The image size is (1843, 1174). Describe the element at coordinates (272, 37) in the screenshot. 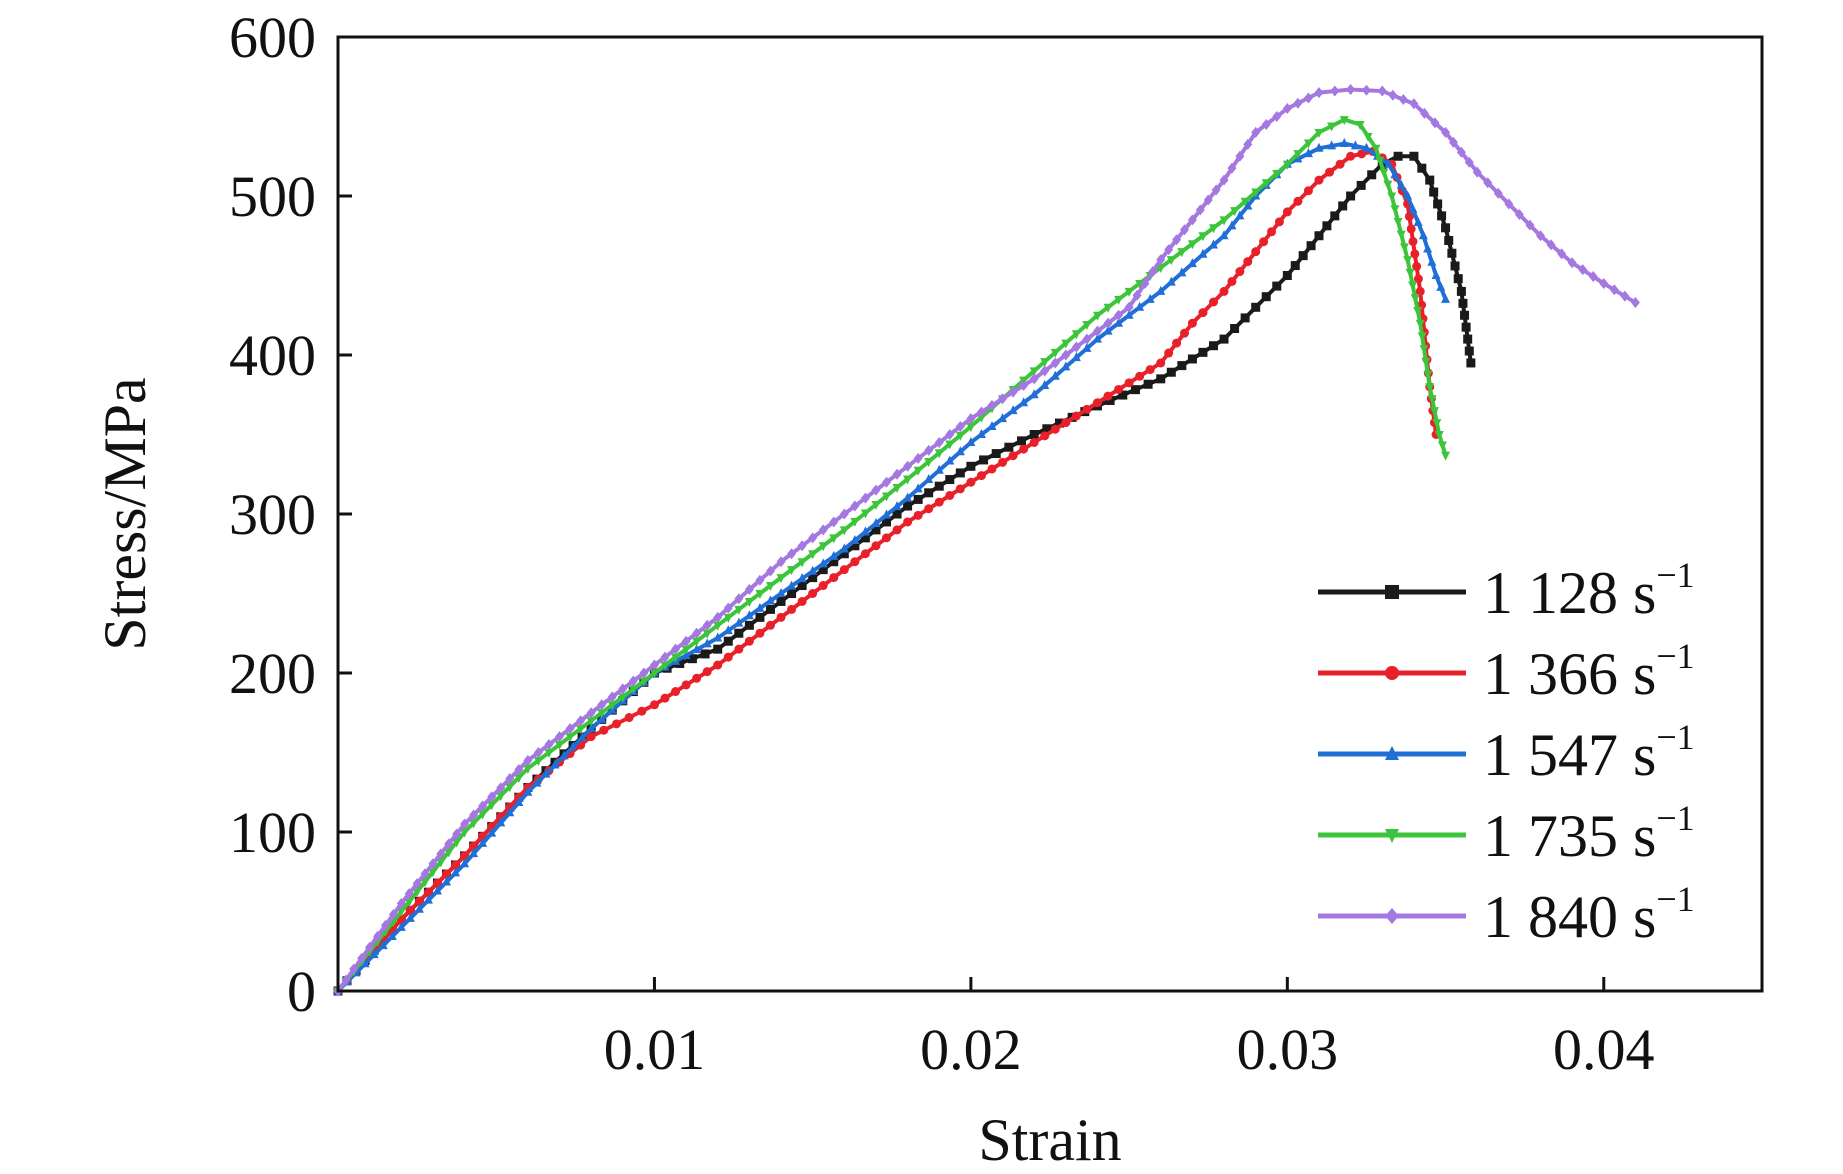

I see `y-tick-label: 600` at that location.